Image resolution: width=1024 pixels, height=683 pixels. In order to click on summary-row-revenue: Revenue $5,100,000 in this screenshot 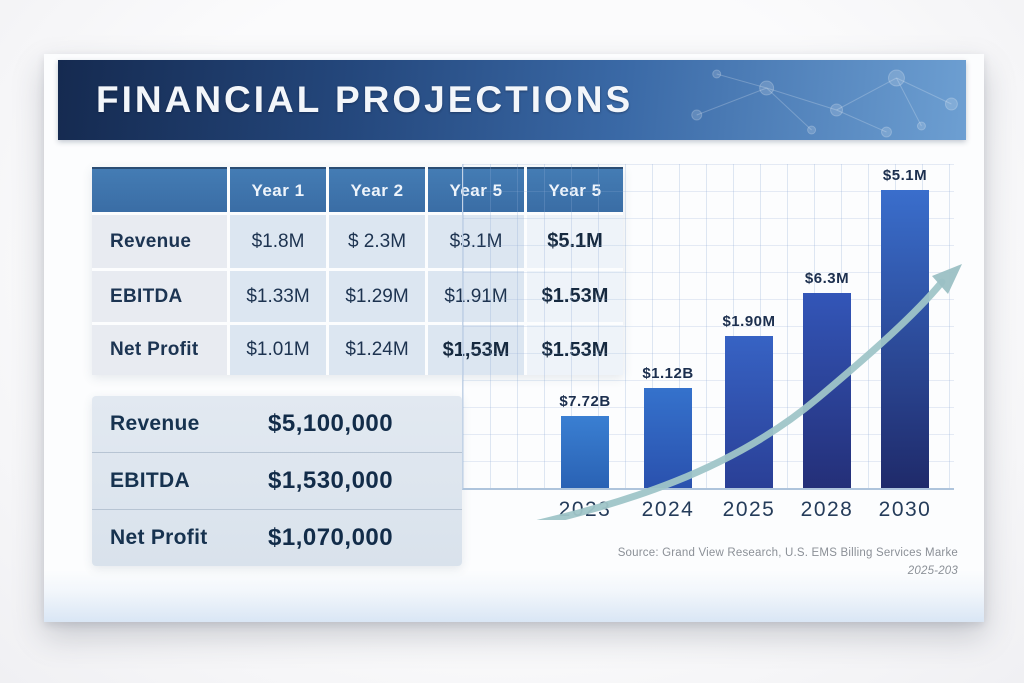, I will do `click(277, 424)`.